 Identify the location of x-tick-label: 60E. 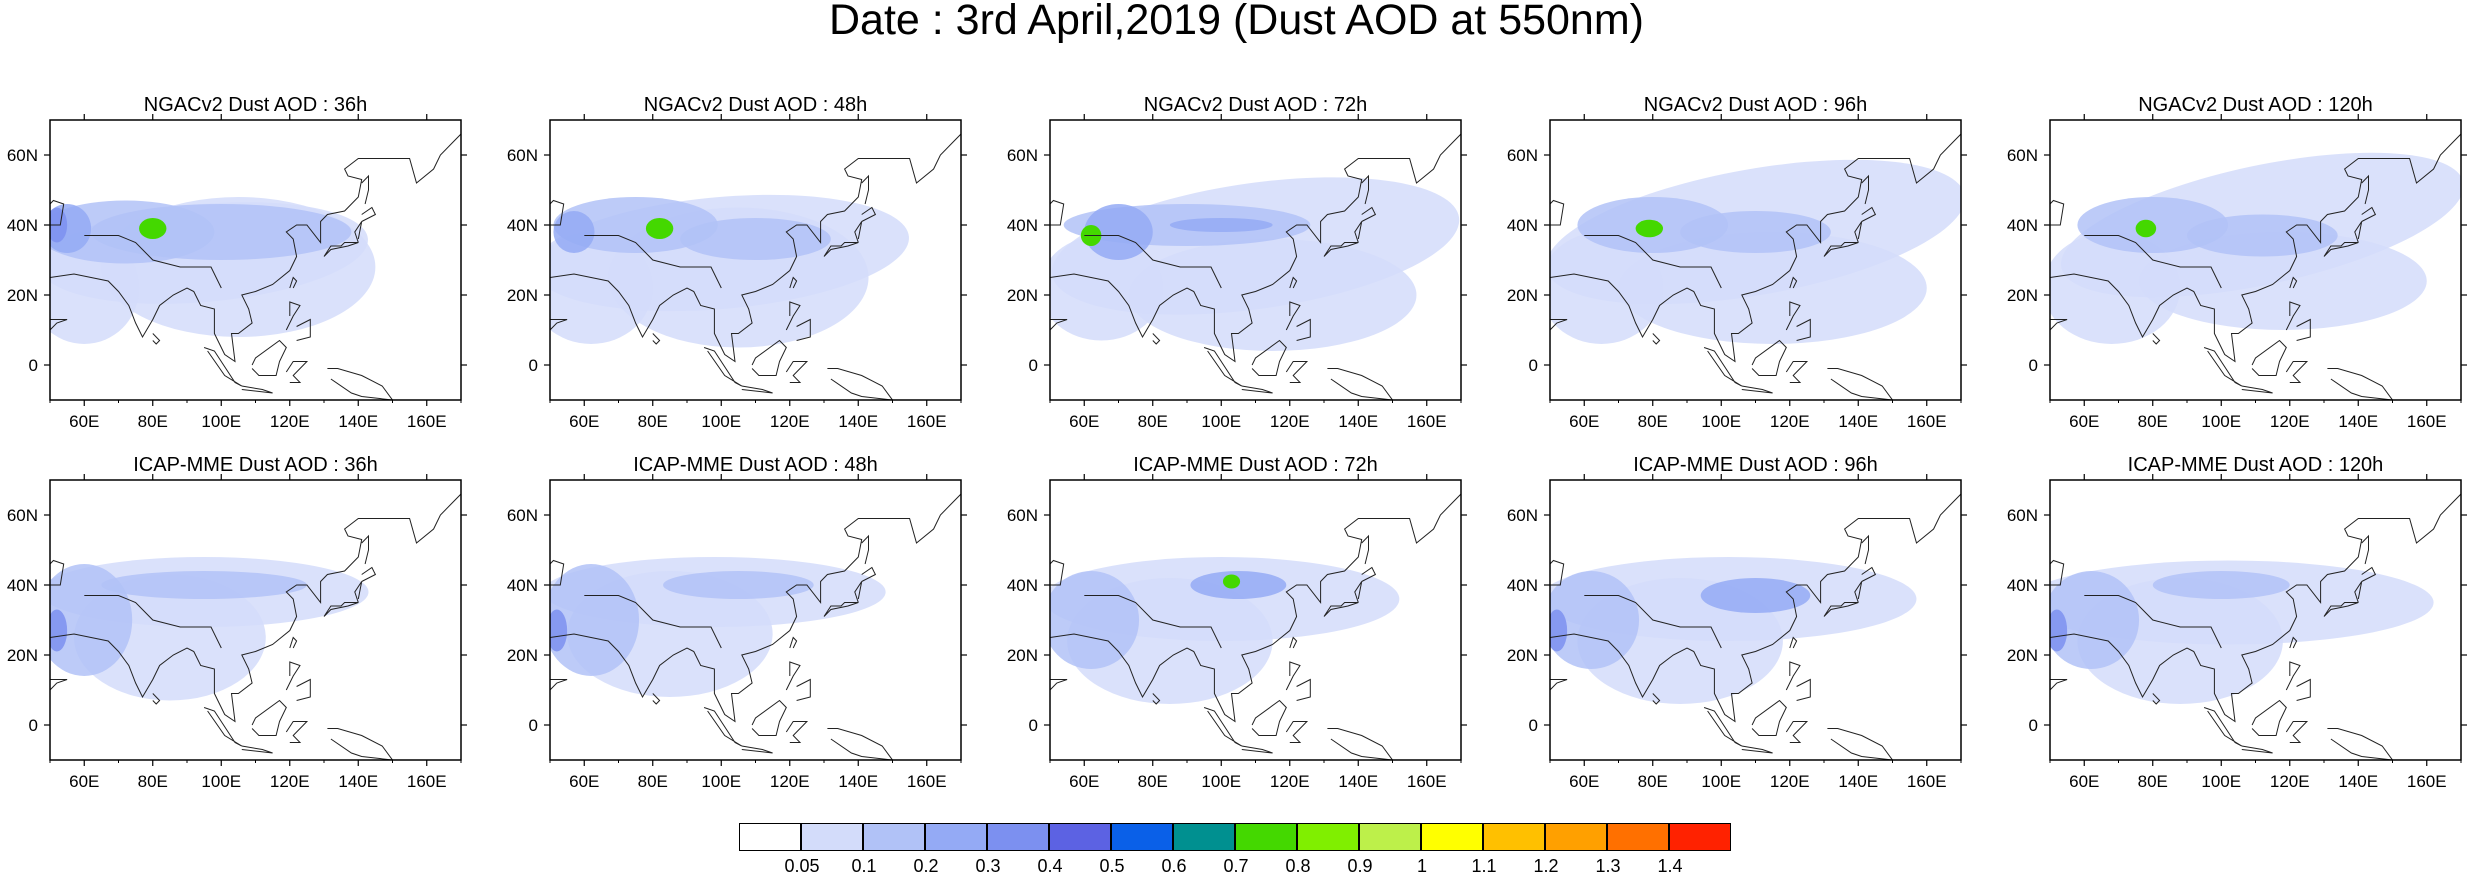
(1084, 421).